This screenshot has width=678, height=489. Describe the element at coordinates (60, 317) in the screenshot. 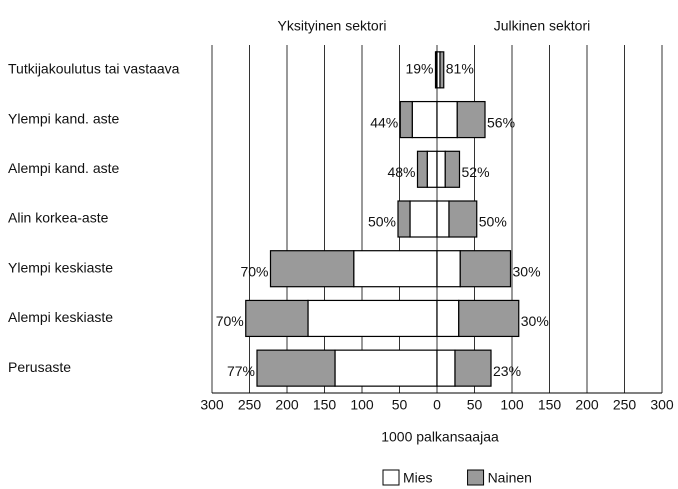

I see `category-label: Alempi keskiaste` at that location.